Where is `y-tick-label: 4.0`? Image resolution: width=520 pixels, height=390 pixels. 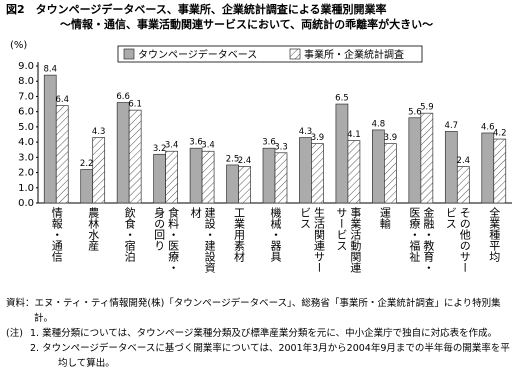 y-tick-label: 4.0 is located at coordinates (26, 142).